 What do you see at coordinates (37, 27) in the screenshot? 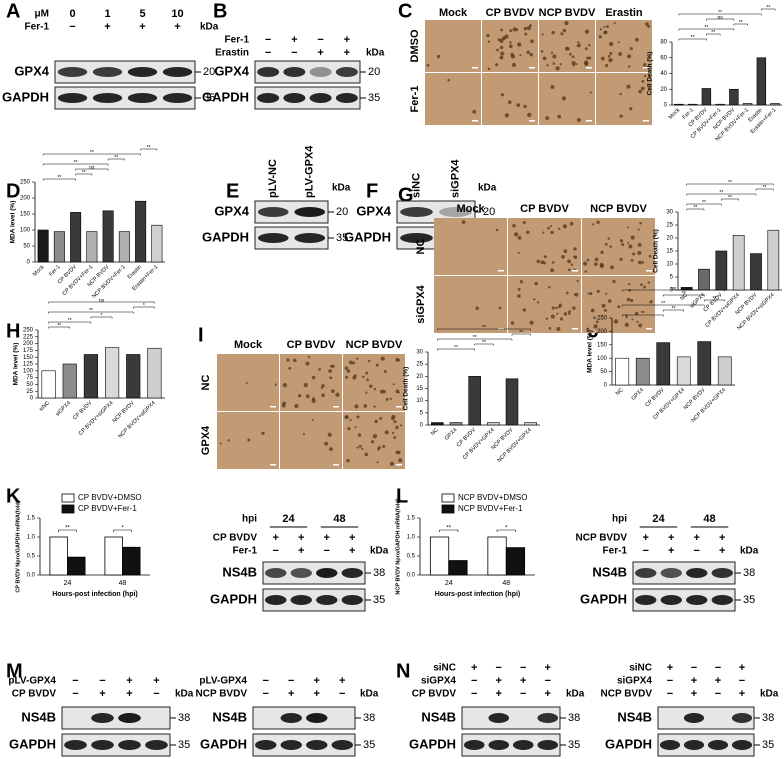
I see `treatment-label: Fer-1` at bounding box center [37, 27].